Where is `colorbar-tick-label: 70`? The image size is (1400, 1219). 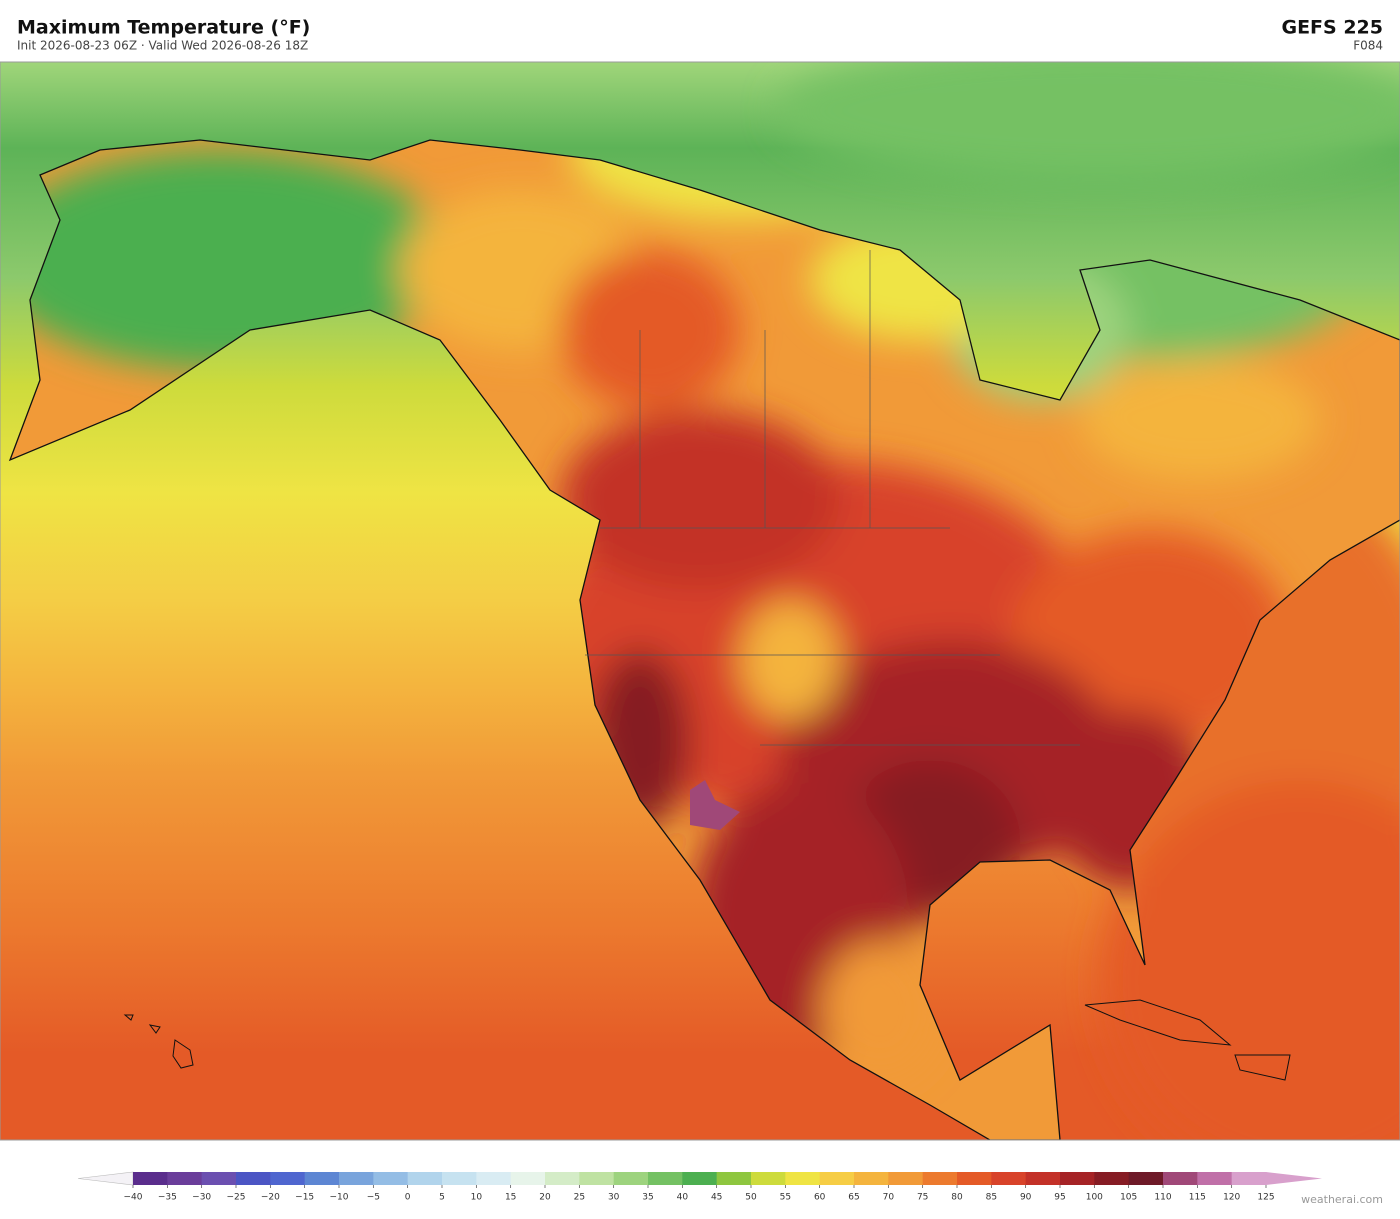
colorbar-tick-label: 70 is located at coordinates (889, 1198).